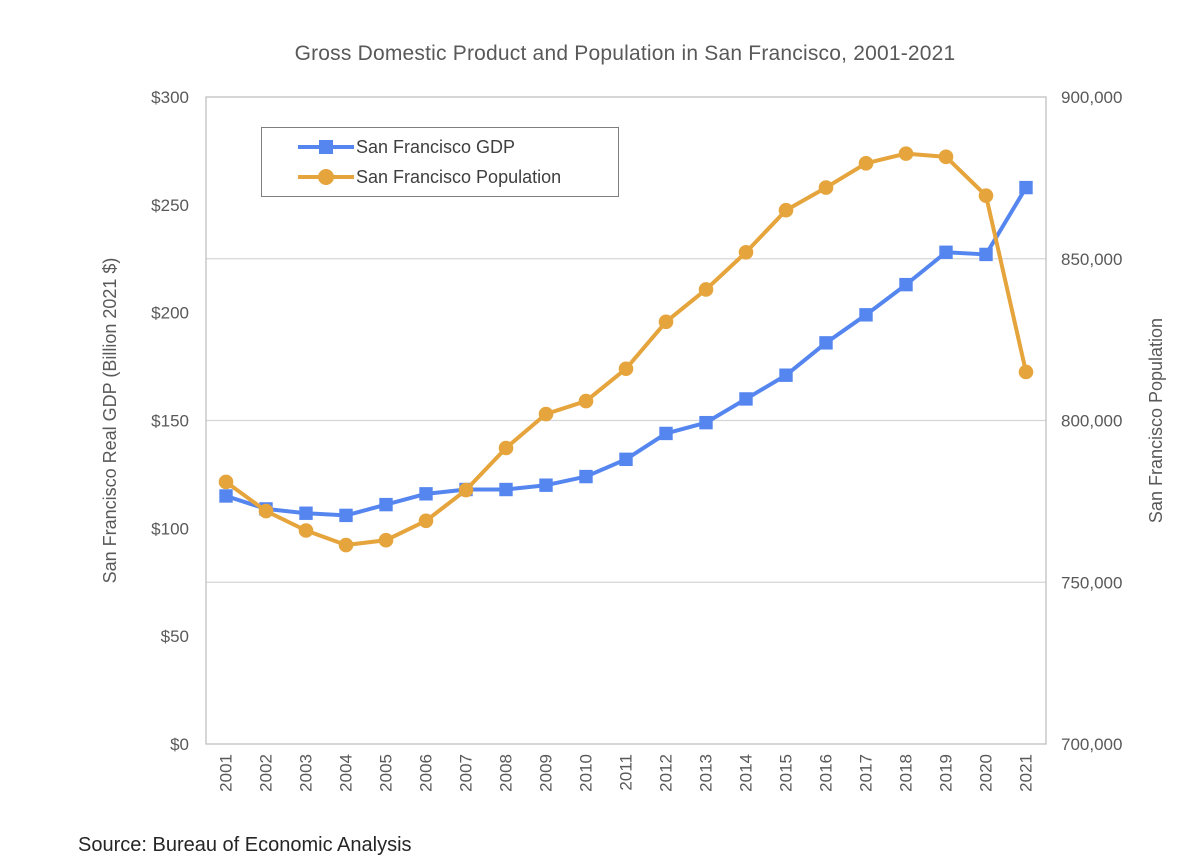 Image resolution: width=1200 pixels, height=868 pixels. Describe the element at coordinates (110, 421) in the screenshot. I see `left-axis-title: San Francisco Real GDP (Billion 2021 $)` at that location.